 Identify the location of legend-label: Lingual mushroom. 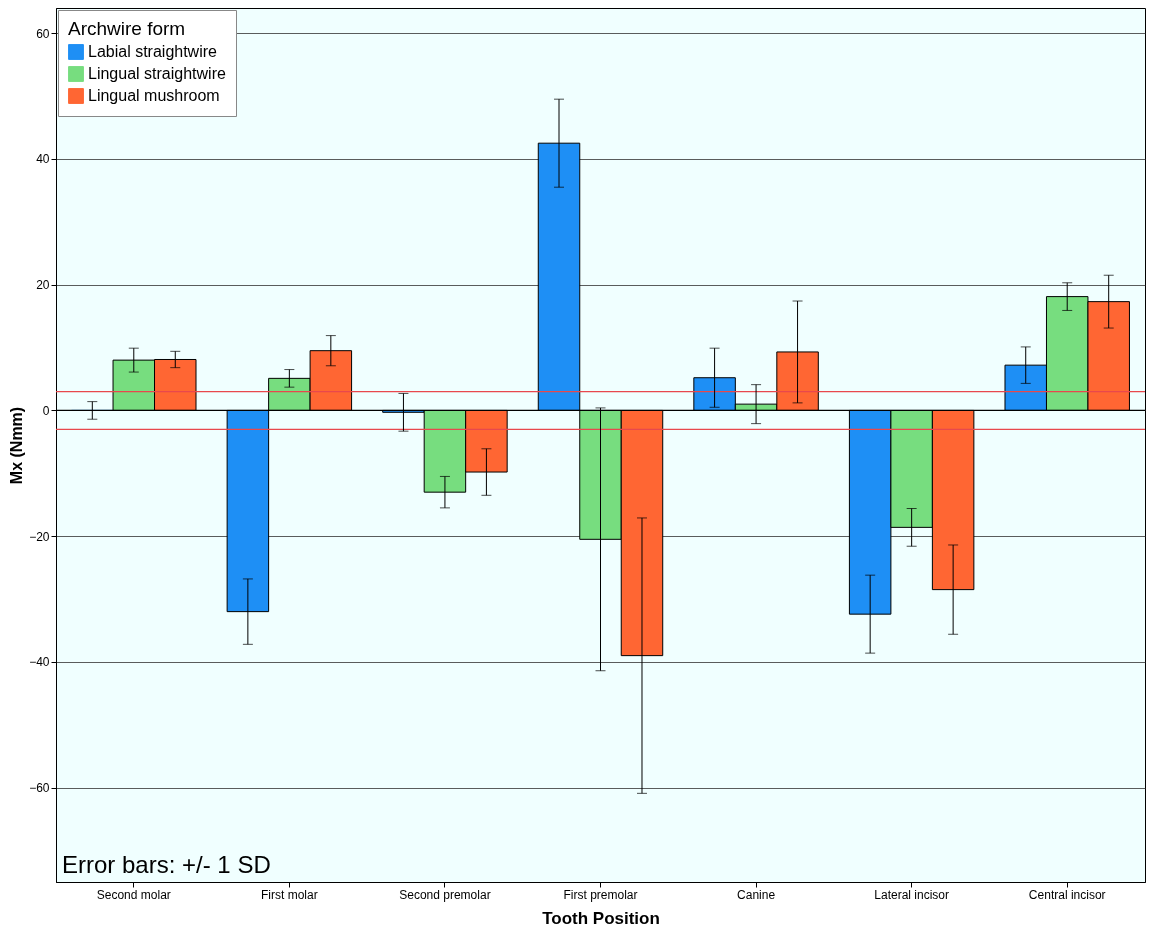
(154, 95).